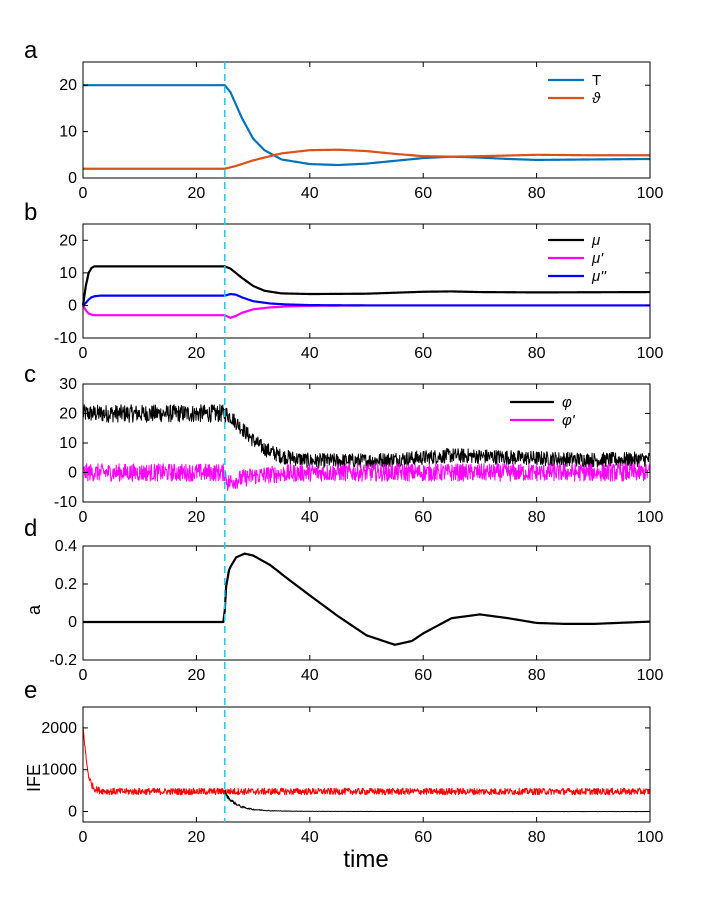 The height and width of the screenshot is (917, 708). What do you see at coordinates (537, 193) in the screenshot?
I see `xtick-label-a-4: 80` at bounding box center [537, 193].